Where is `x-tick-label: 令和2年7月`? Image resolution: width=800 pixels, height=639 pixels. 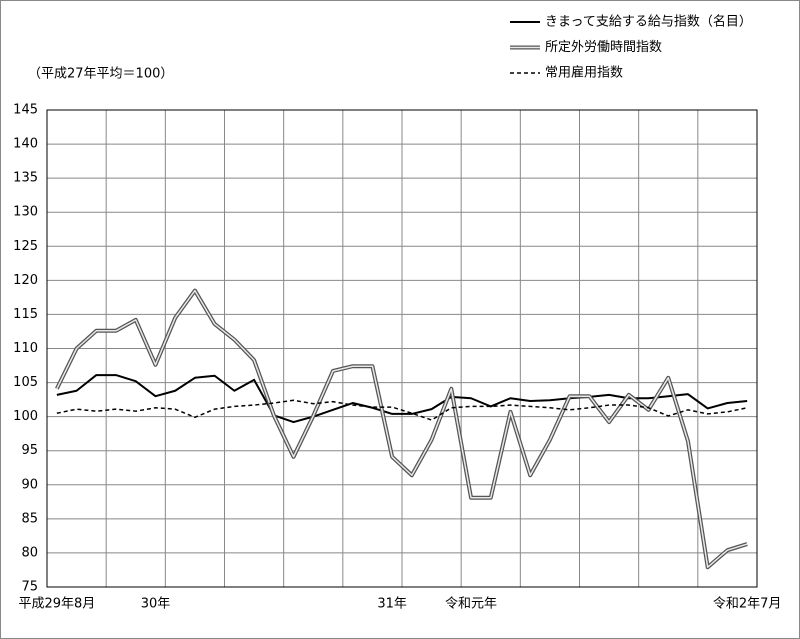 x-tick-label: 令和2年7月 is located at coordinates (747, 604).